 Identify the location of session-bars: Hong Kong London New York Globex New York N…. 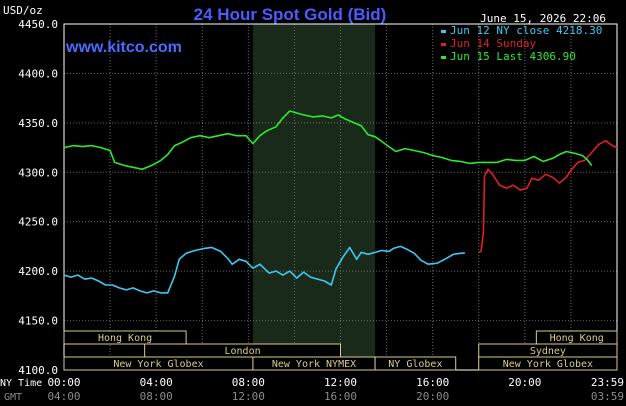
(340, 350).